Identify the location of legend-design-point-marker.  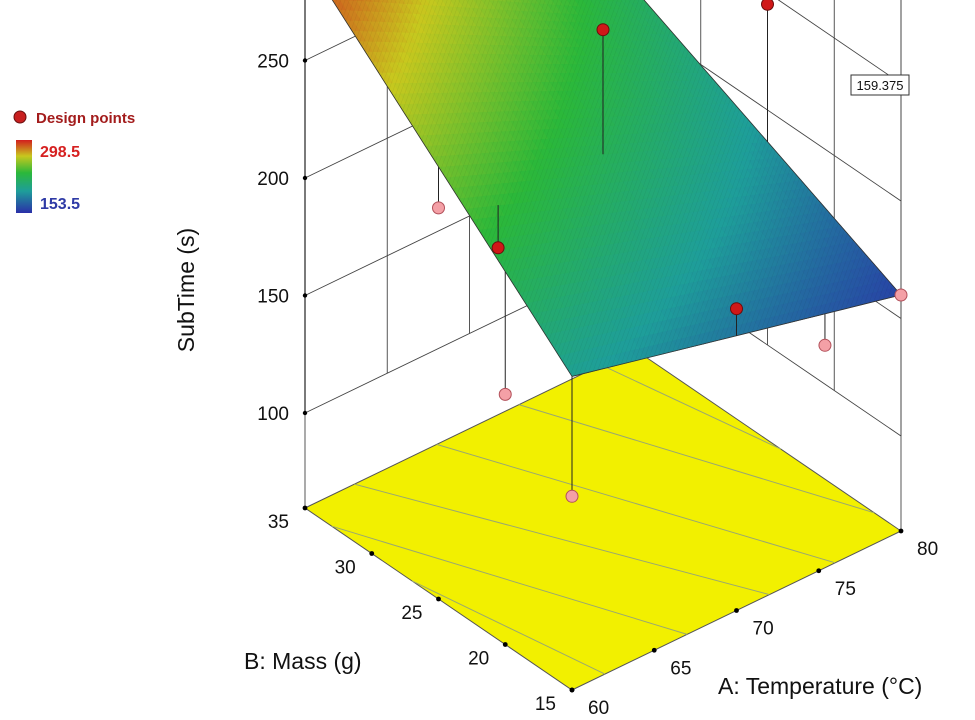
(20, 117).